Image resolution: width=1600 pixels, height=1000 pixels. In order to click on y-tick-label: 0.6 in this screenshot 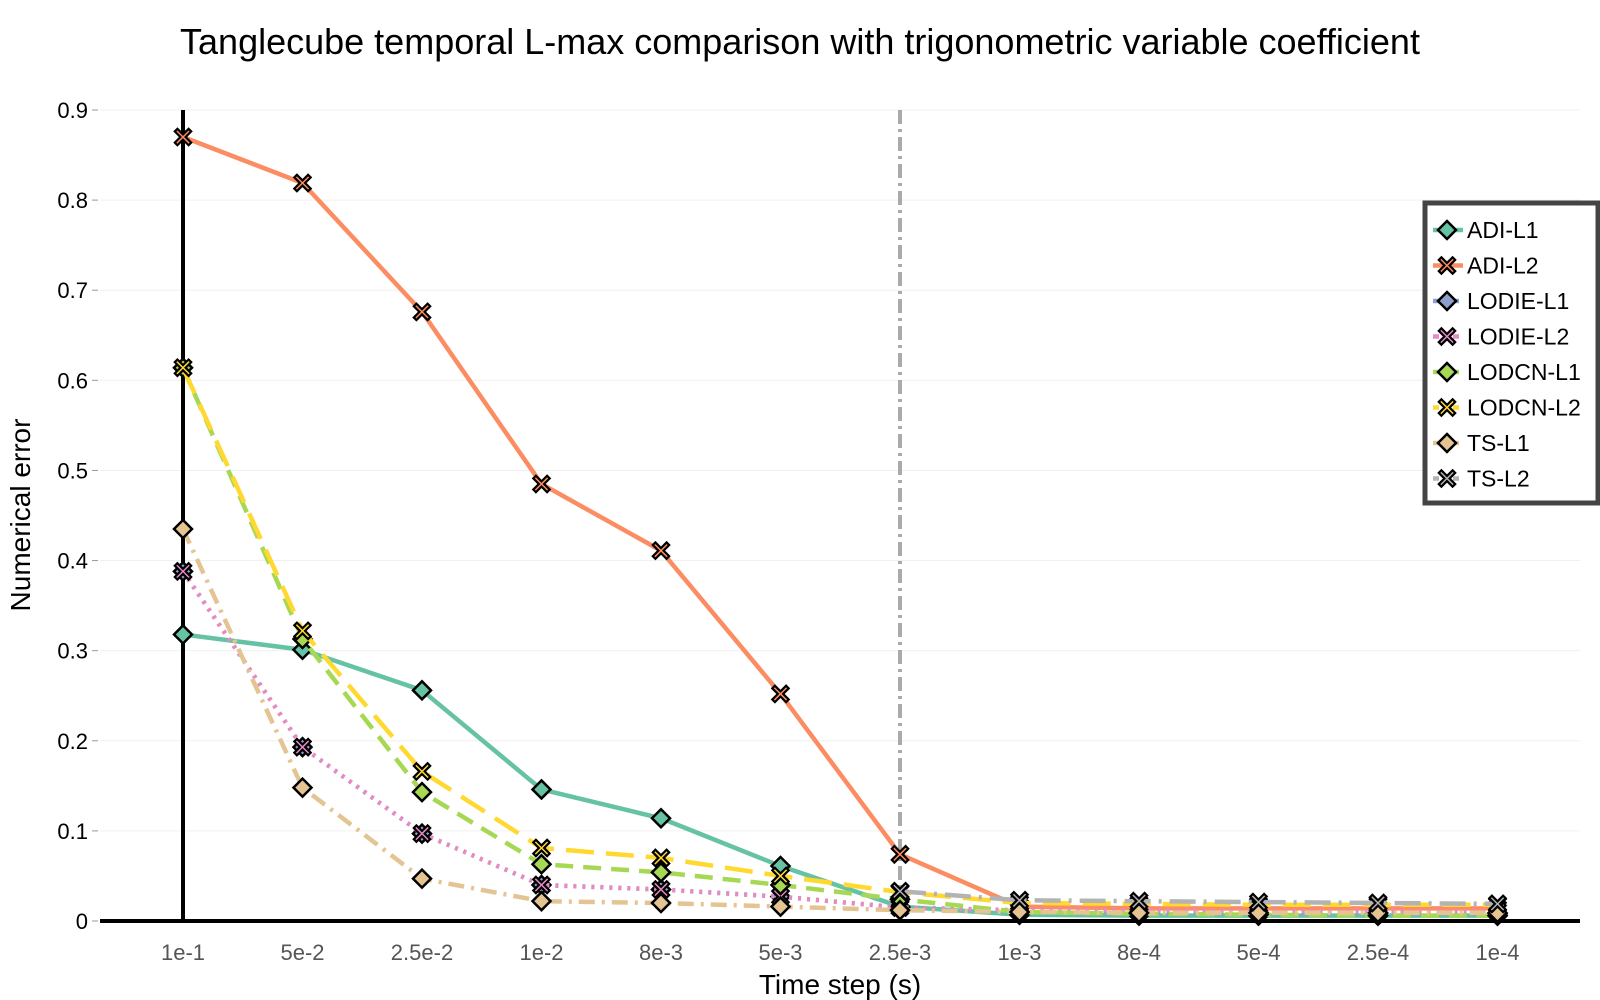, I will do `click(72, 380)`.